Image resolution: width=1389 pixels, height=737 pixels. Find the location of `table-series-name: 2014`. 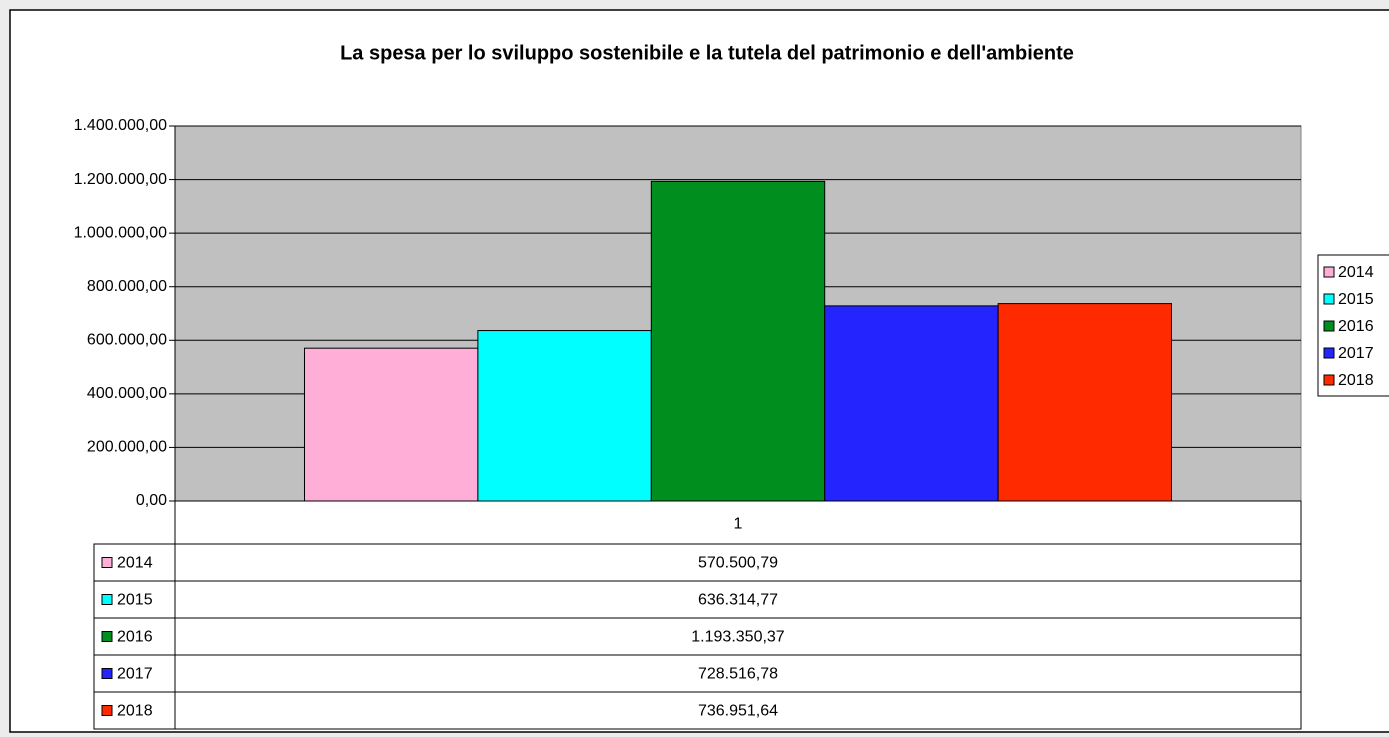

table-series-name: 2014 is located at coordinates (135, 563).